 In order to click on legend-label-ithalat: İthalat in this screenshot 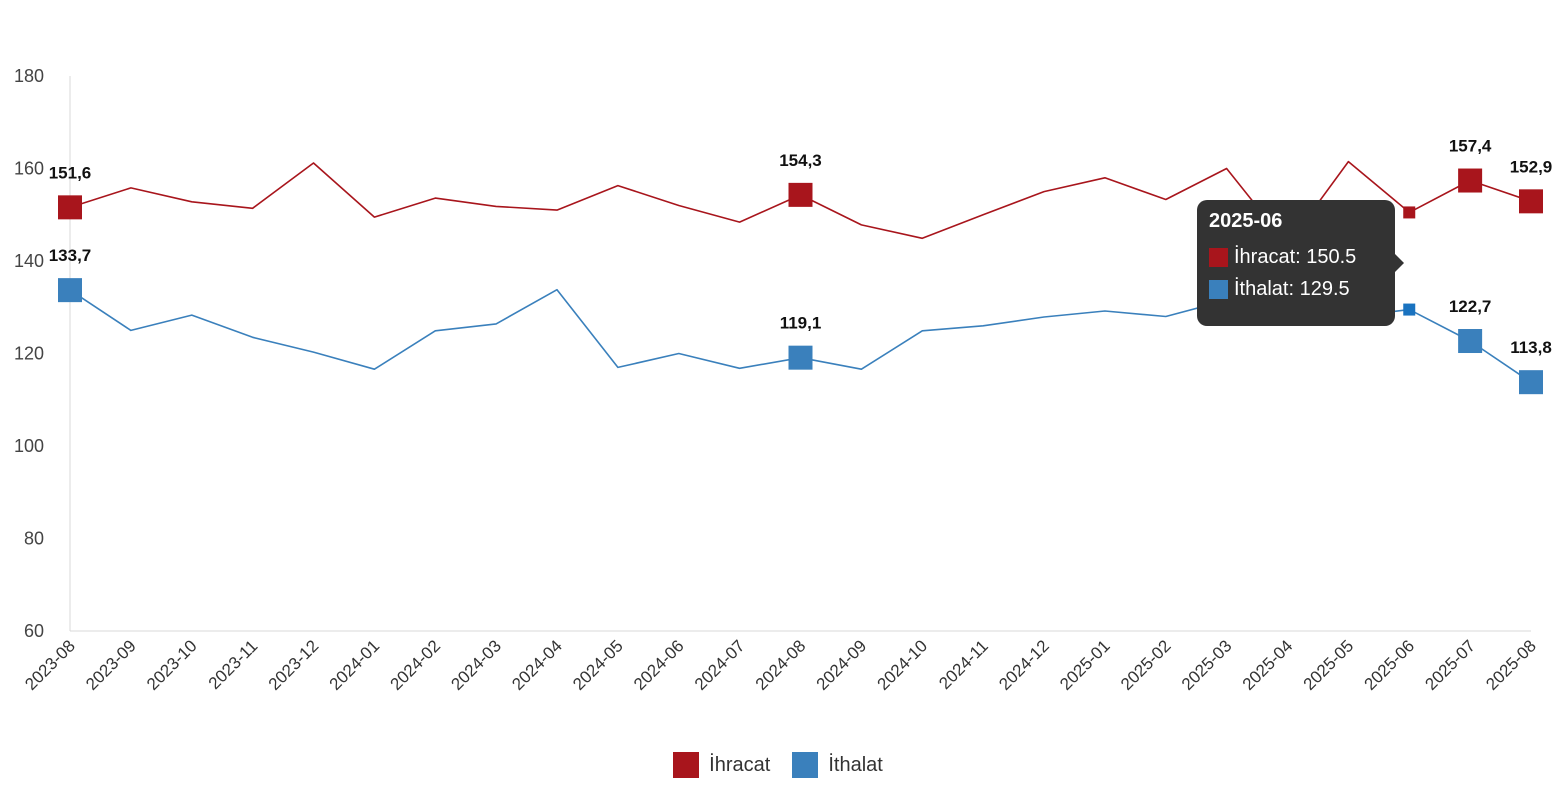, I will do `click(855, 764)`.